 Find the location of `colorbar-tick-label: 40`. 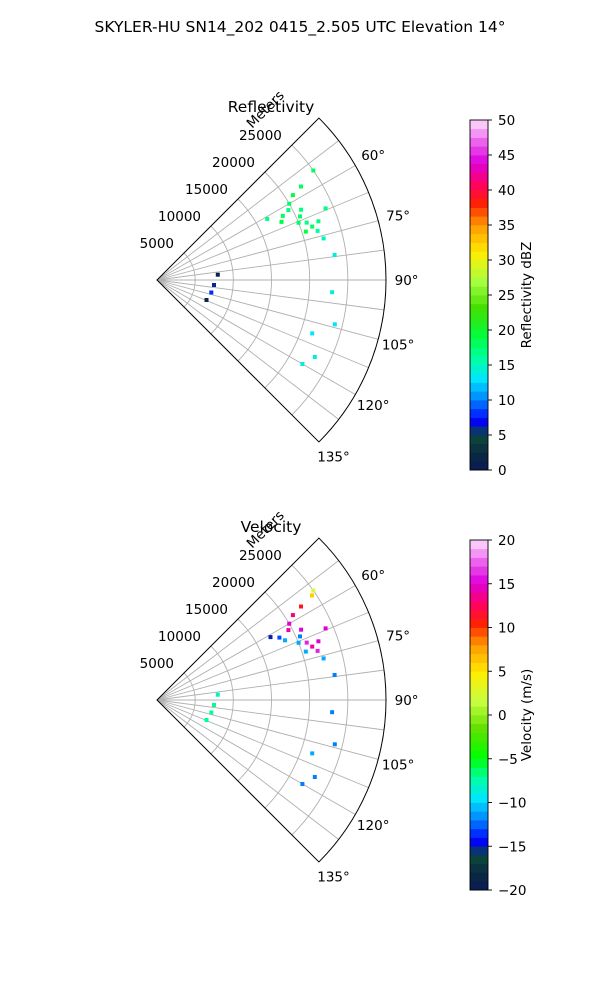

colorbar-tick-label: 40 is located at coordinates (506, 191).